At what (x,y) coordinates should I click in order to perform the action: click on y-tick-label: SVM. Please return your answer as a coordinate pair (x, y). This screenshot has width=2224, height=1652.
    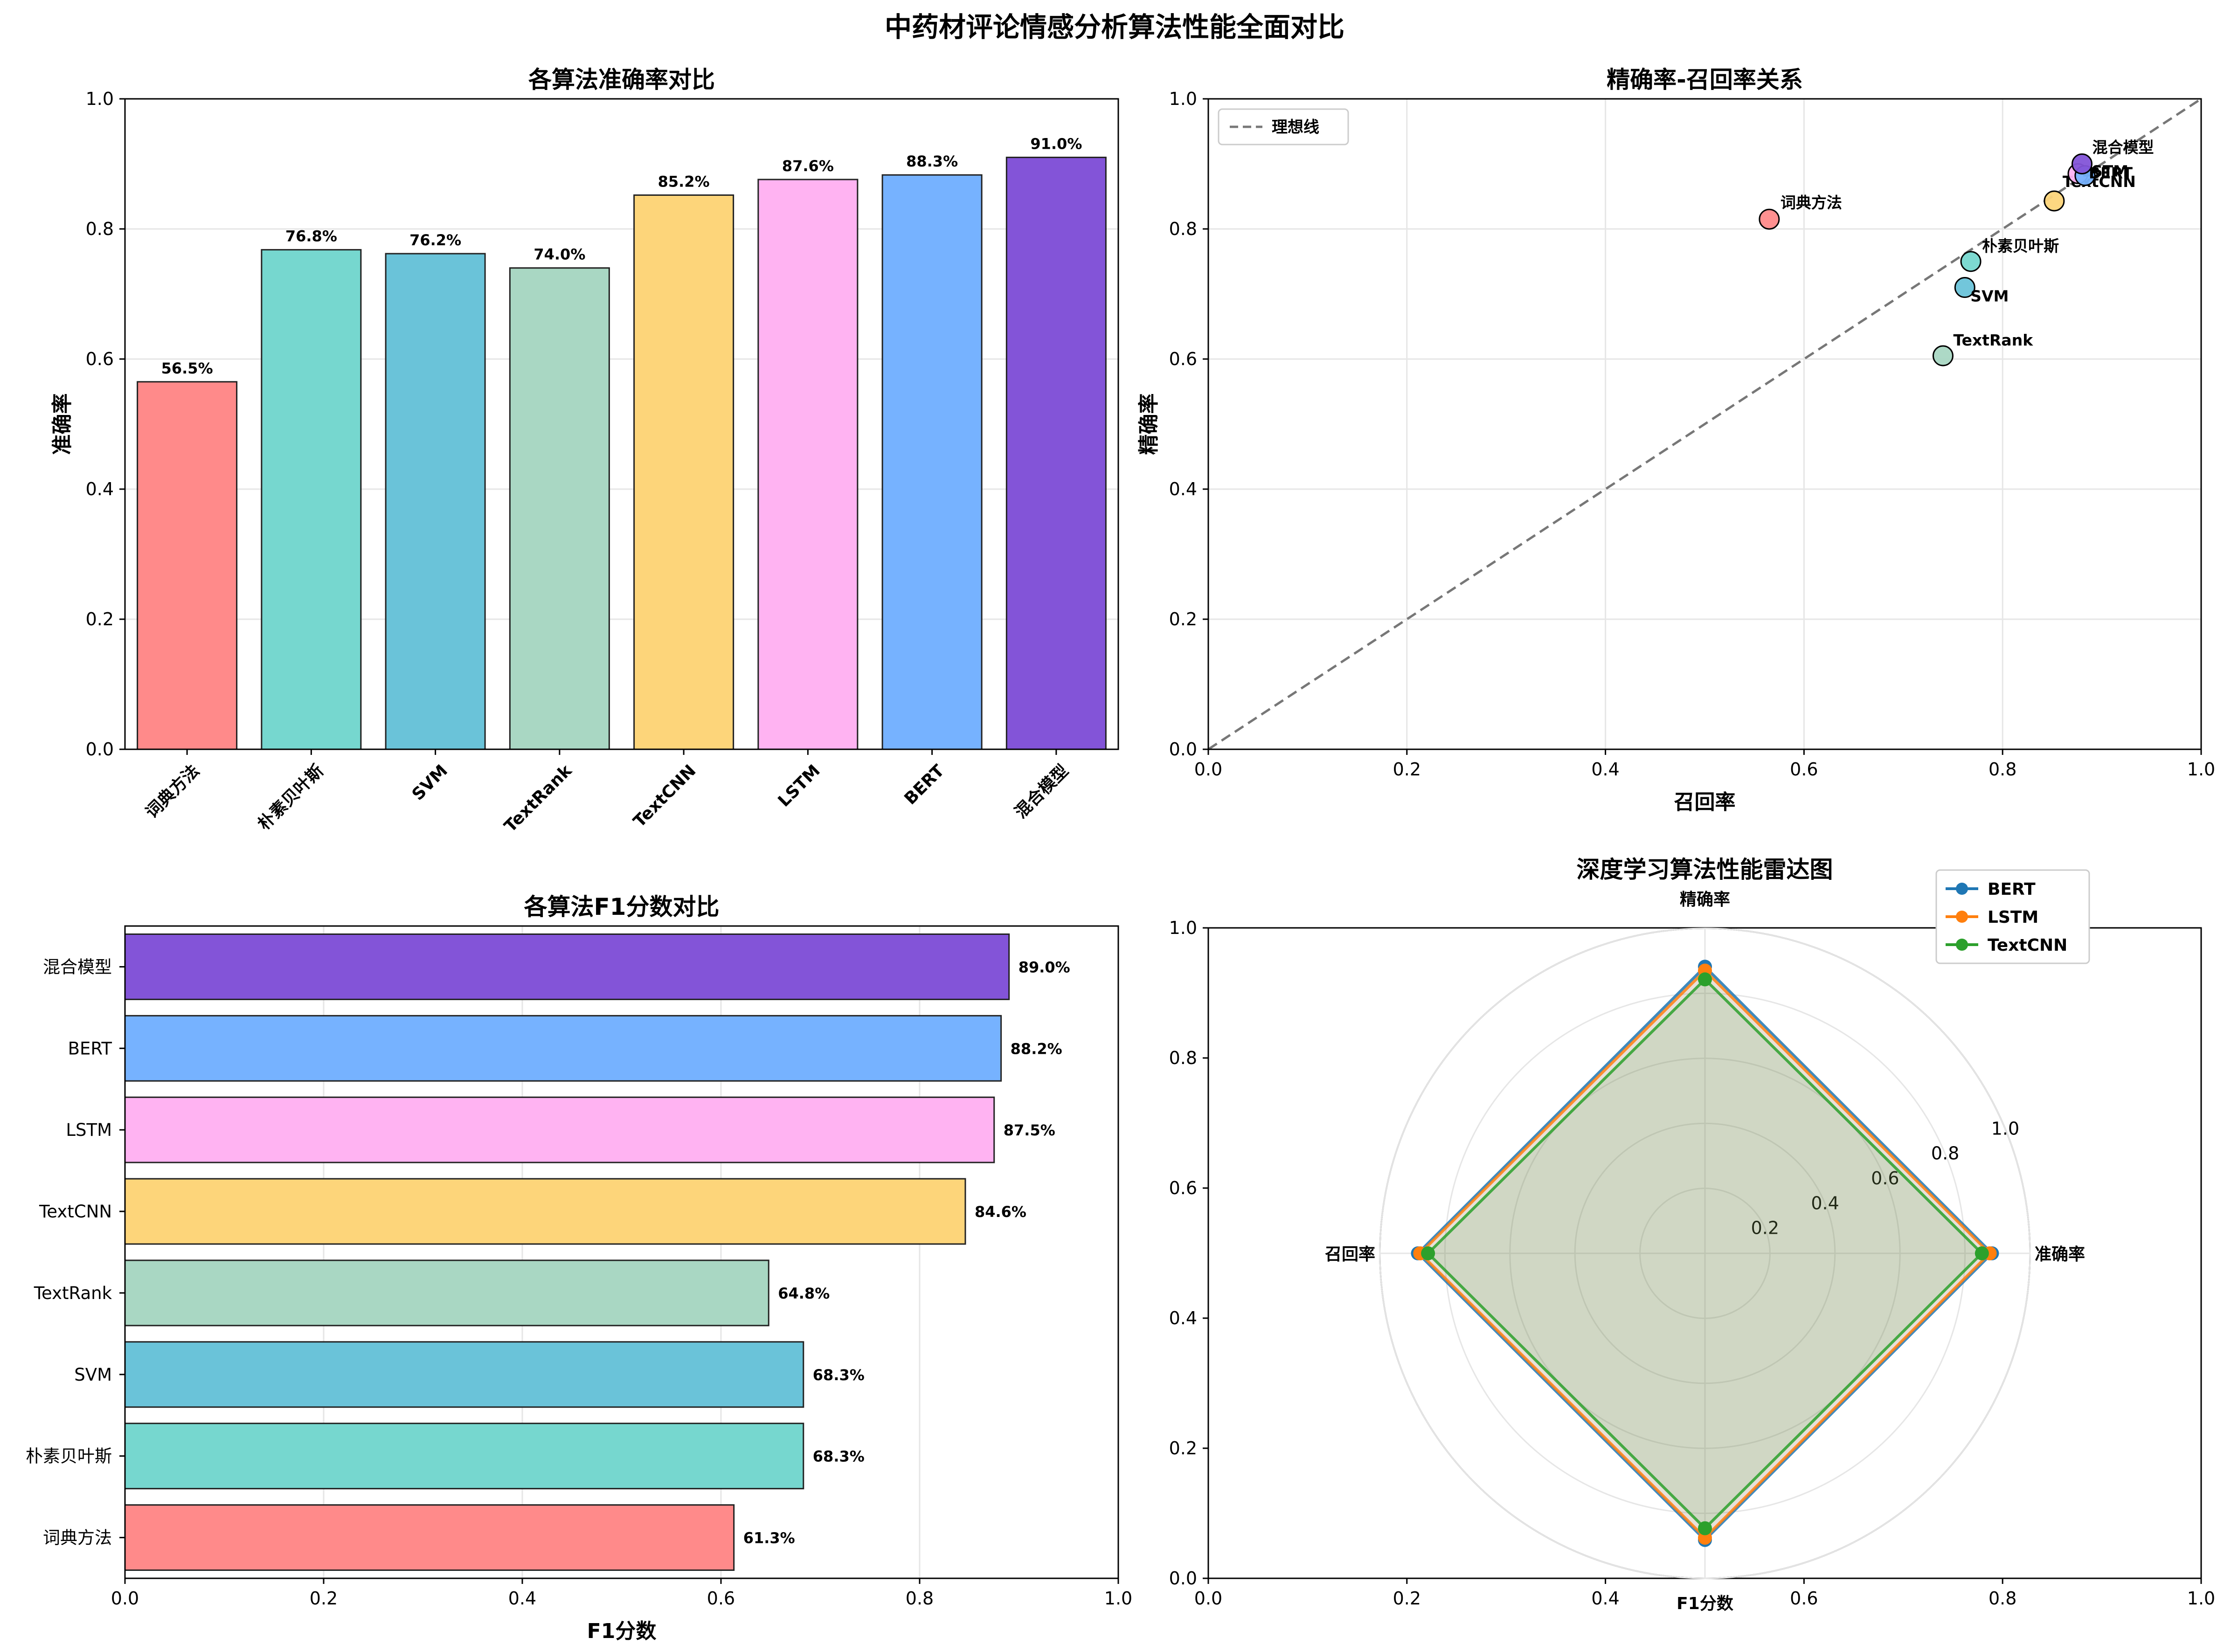
    Looking at the image, I should click on (93, 1375).